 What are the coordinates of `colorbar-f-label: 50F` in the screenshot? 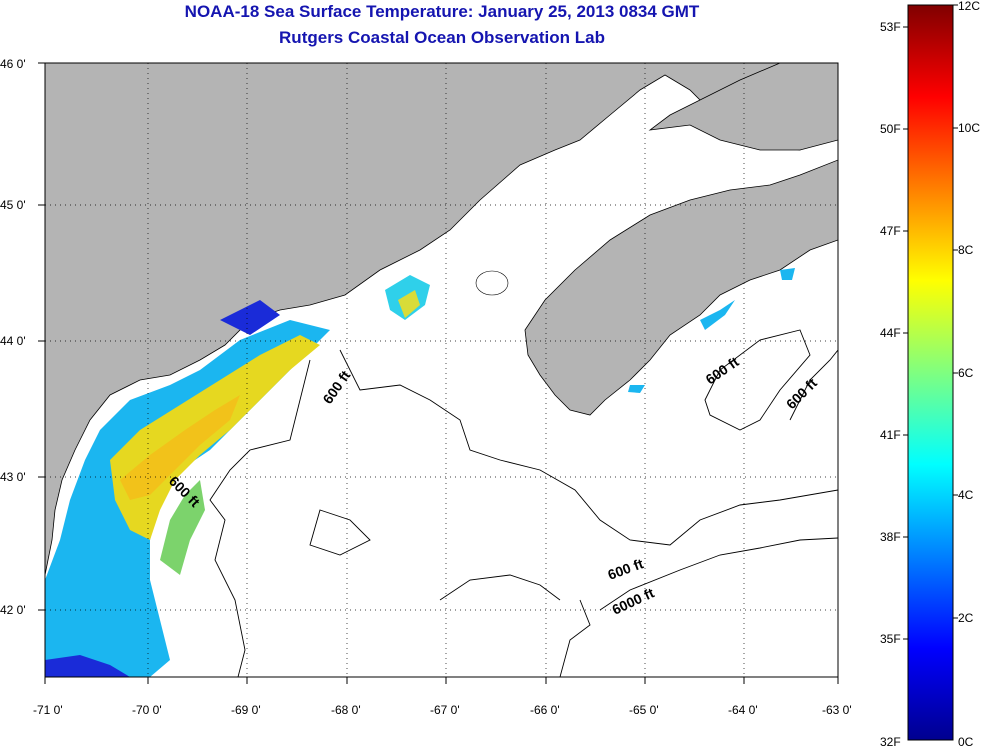 It's located at (890, 129).